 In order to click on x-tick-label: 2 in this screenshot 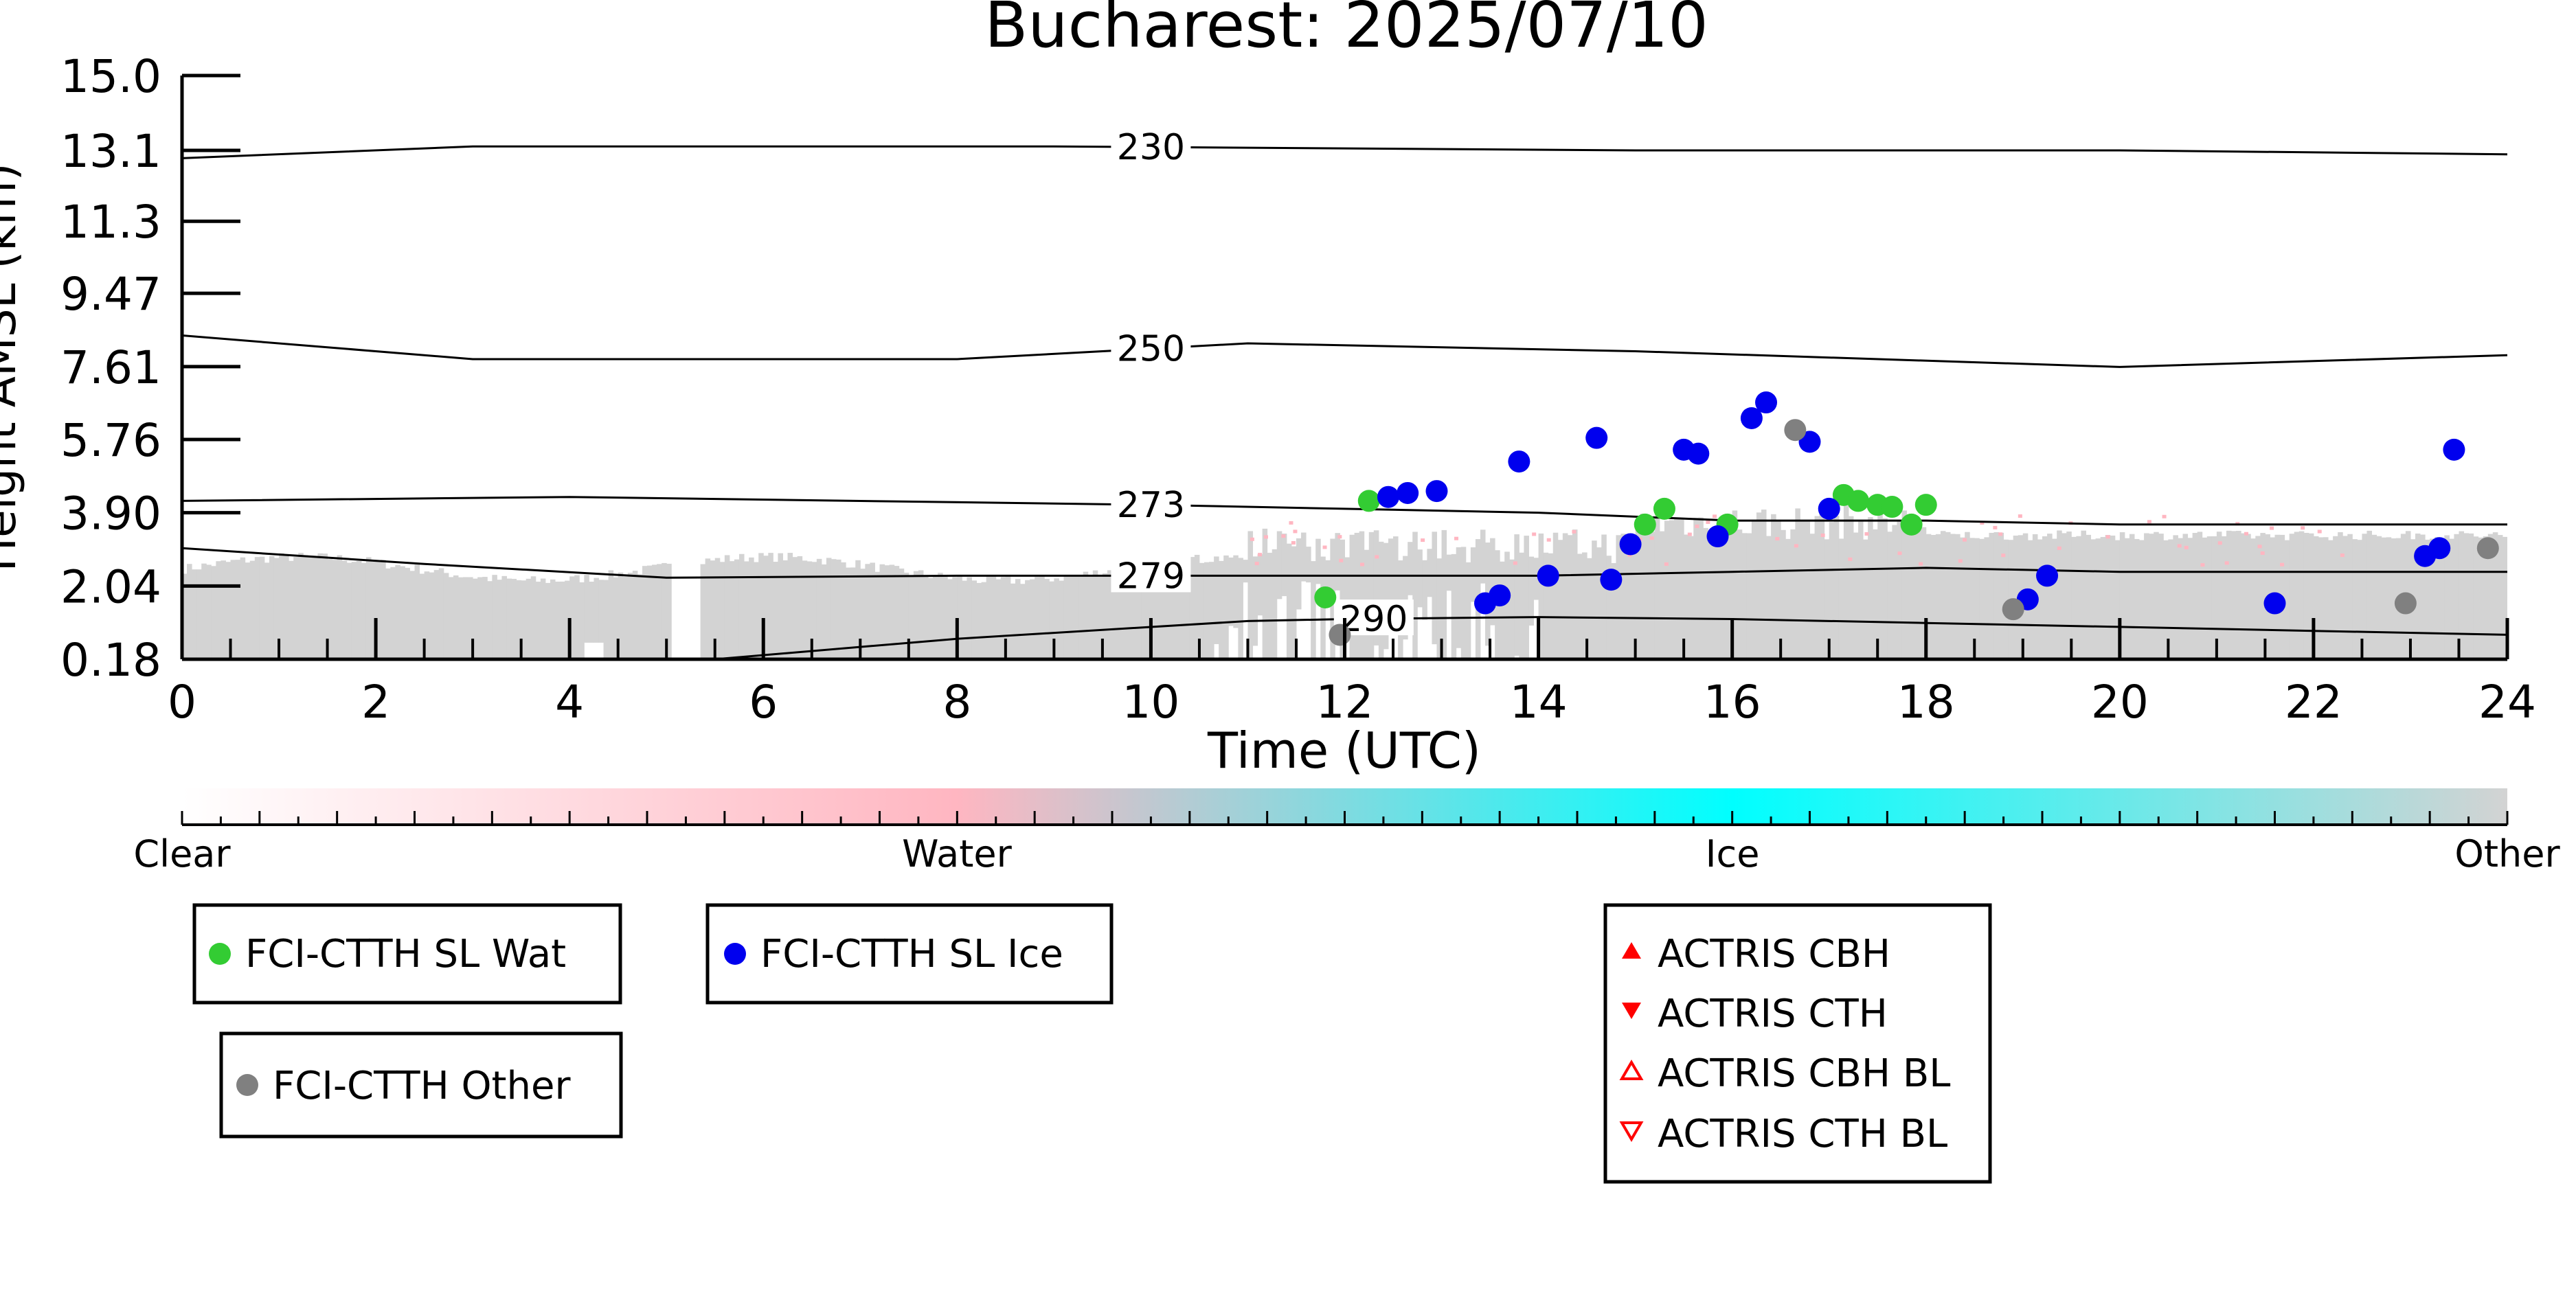, I will do `click(375, 703)`.